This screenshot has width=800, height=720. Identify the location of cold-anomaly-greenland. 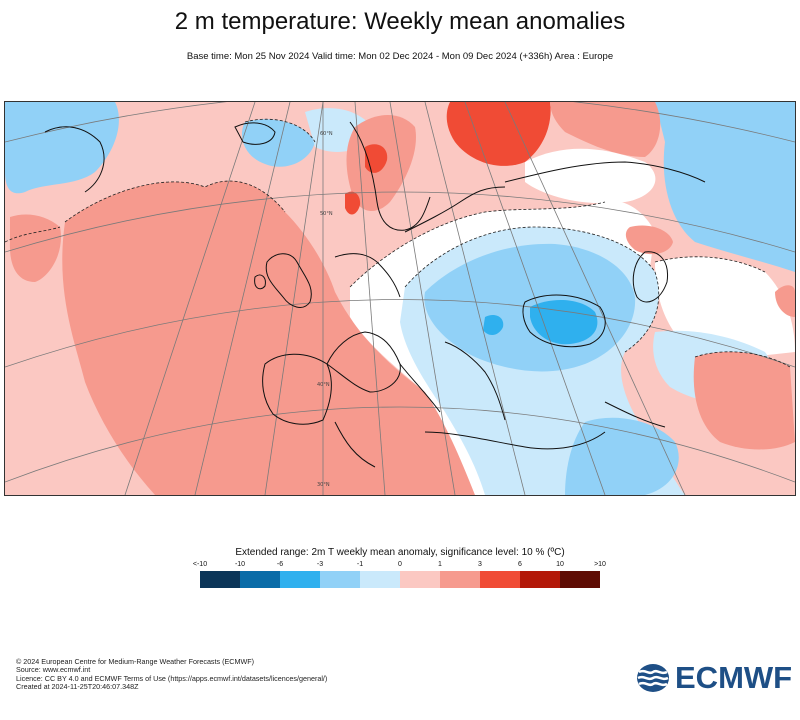
(62, 148).